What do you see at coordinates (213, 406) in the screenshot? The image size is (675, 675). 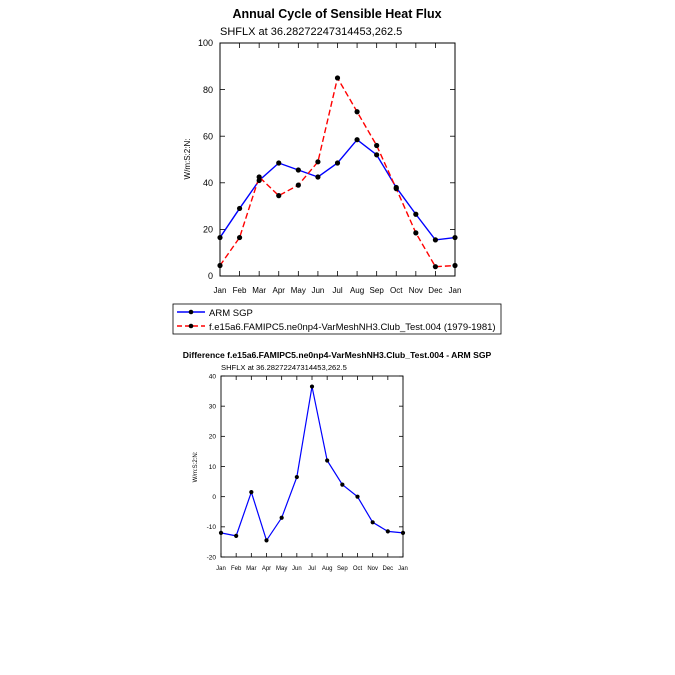 I see `y-tick-label: 30` at bounding box center [213, 406].